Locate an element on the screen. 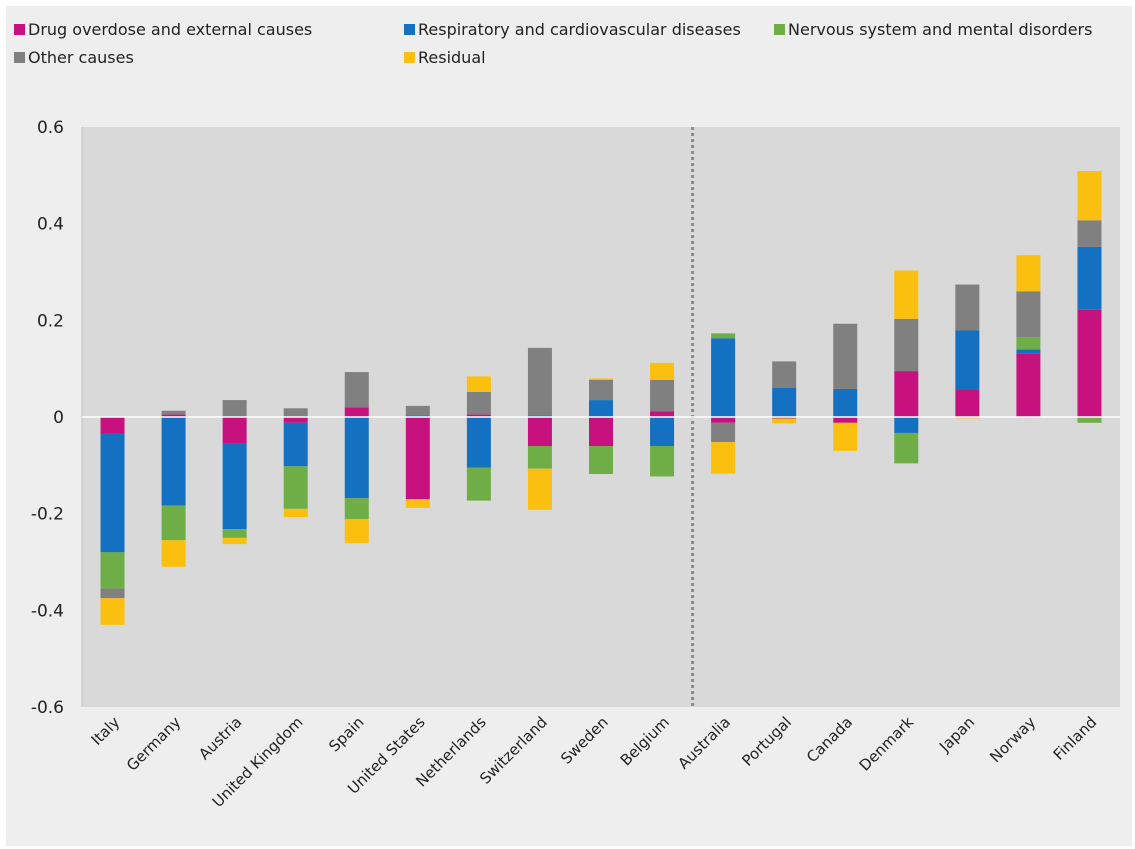  legend-swatch-respiratory is located at coordinates (409, 29).